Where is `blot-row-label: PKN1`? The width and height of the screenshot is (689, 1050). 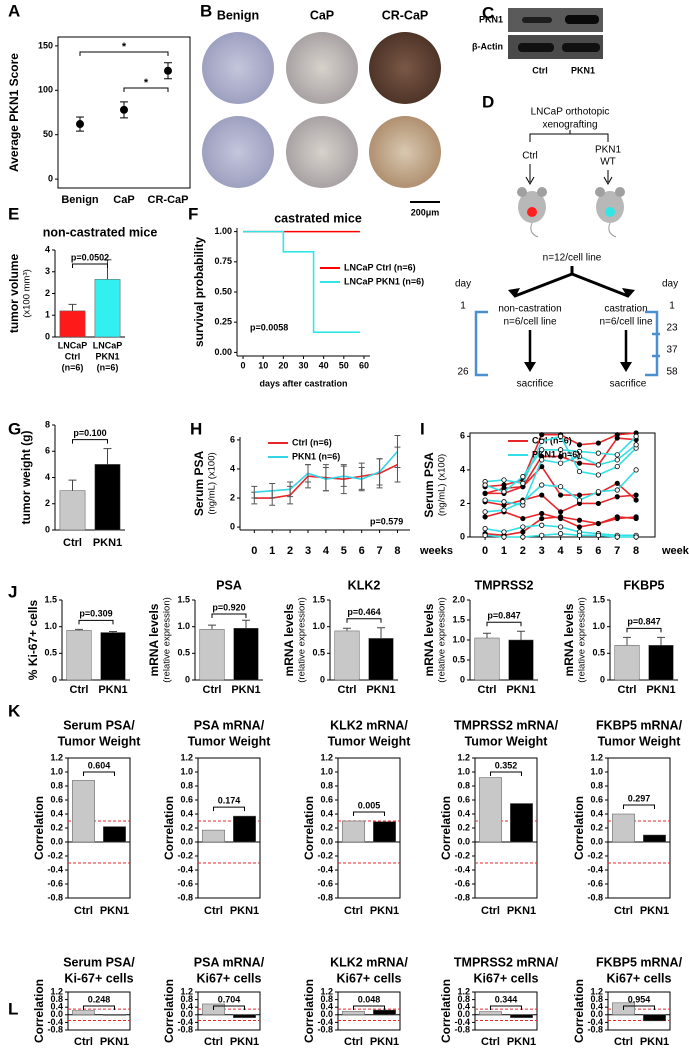
blot-row-label: PKN1 is located at coordinates (491, 19).